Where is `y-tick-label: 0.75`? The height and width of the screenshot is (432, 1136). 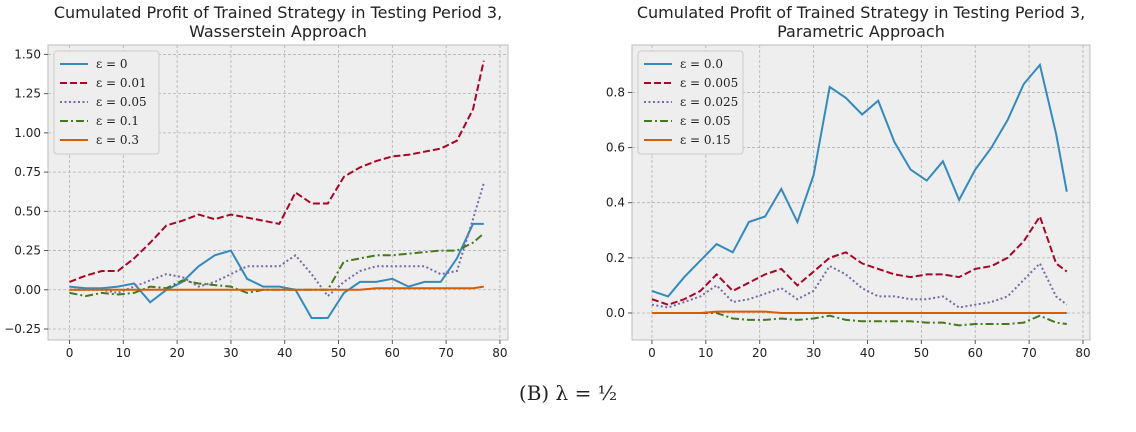
y-tick-label: 0.75 is located at coordinates (27, 172).